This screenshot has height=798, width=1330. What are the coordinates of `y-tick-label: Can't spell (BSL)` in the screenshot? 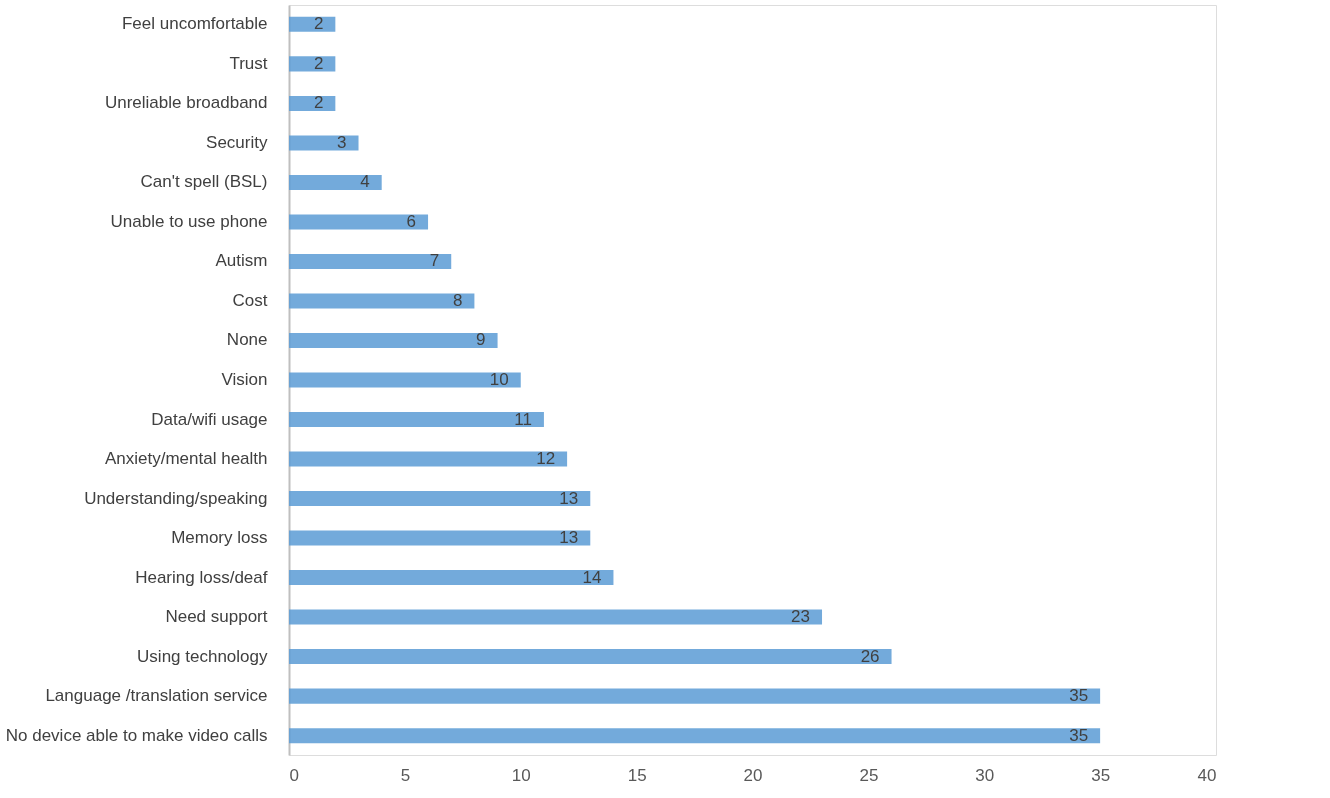 It's located at (204, 182).